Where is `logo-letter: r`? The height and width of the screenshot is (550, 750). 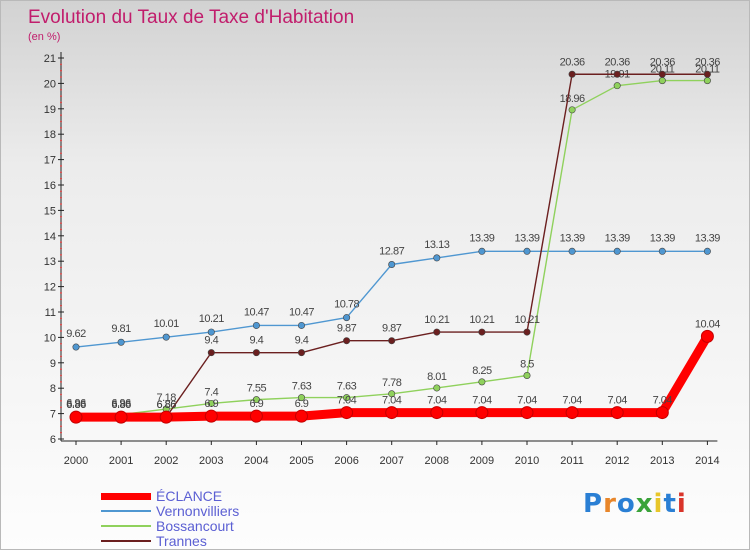 logo-letter: r is located at coordinates (610, 504).